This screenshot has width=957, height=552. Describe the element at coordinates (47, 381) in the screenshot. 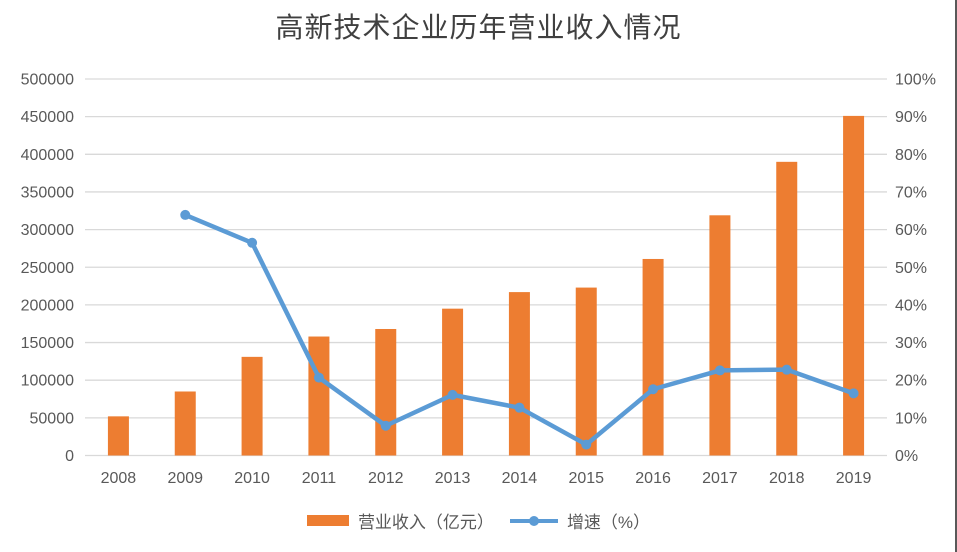

I see `y-axis-left-tick-label: 100000` at that location.